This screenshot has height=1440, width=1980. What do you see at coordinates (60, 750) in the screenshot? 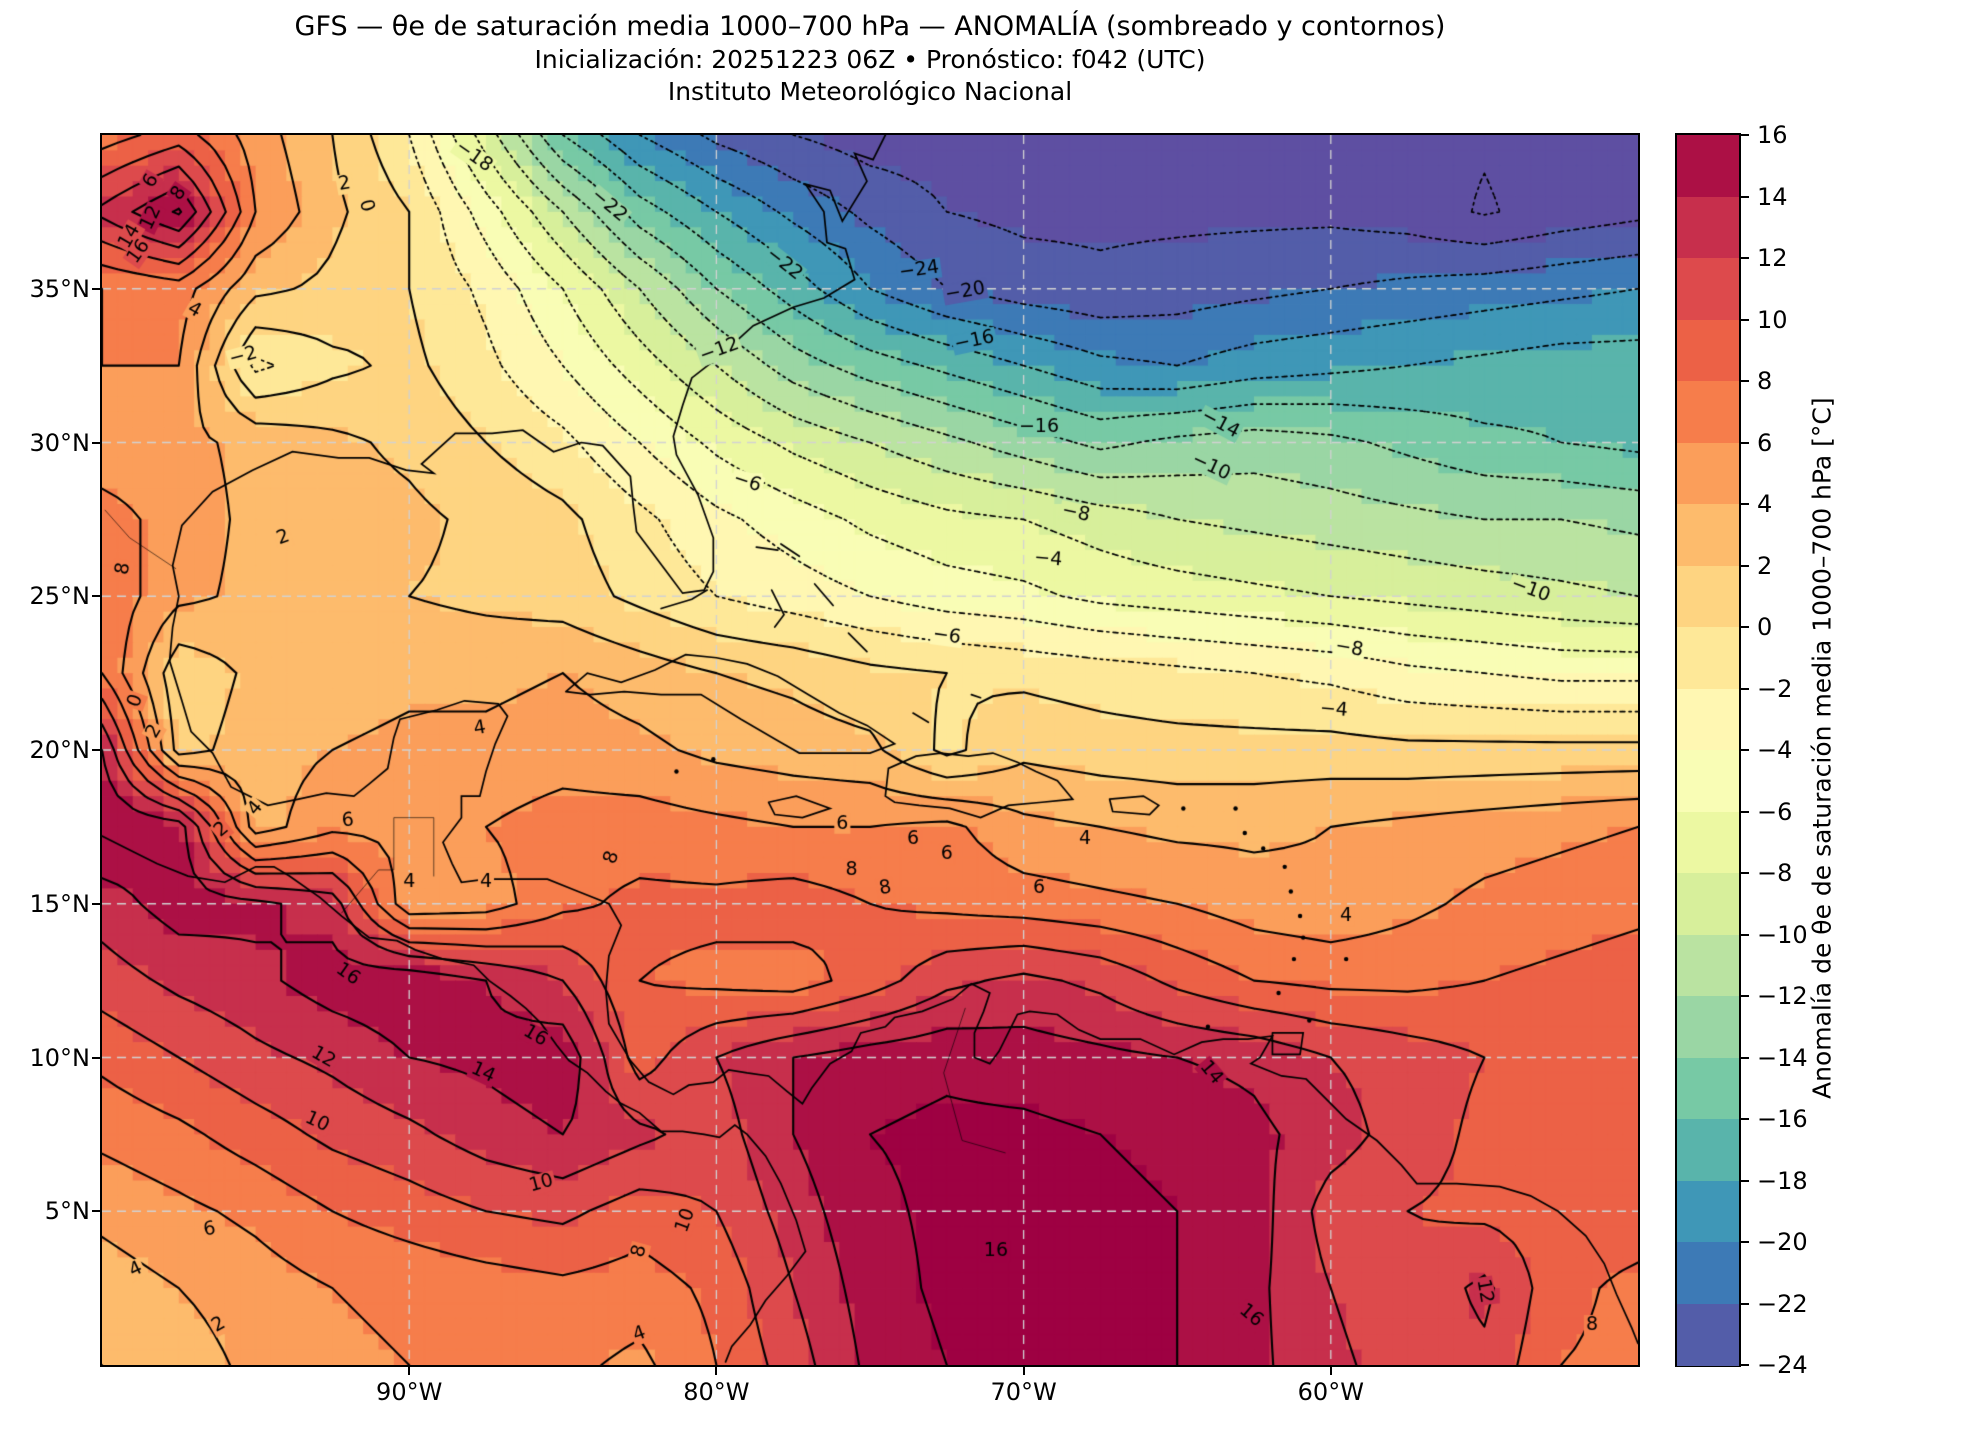
I see `y-tick-label: 20°N` at bounding box center [60, 750].